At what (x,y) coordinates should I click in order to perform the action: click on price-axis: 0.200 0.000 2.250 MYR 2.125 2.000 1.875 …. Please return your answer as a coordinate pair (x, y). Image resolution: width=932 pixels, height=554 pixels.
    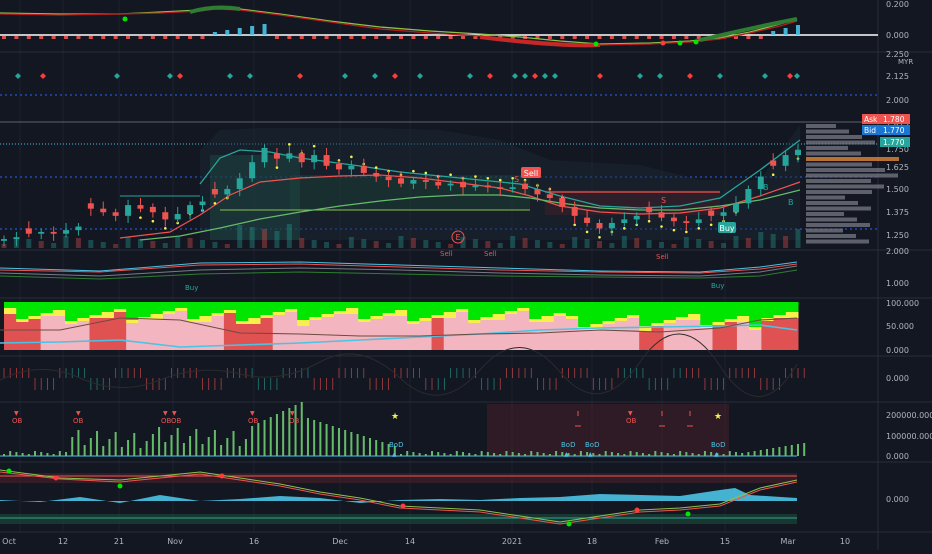
    Looking at the image, I should click on (909, 252).